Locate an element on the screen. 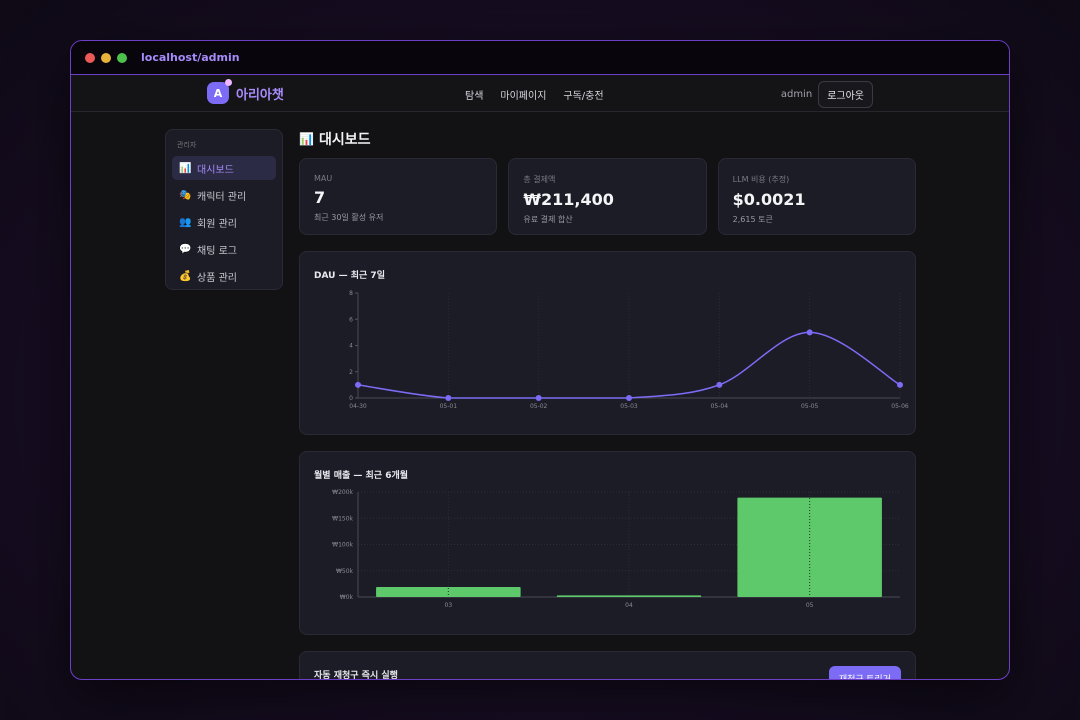 The width and height of the screenshot is (1080, 720). sidebar-item-label: 캐릭터 관리 is located at coordinates (222, 197).